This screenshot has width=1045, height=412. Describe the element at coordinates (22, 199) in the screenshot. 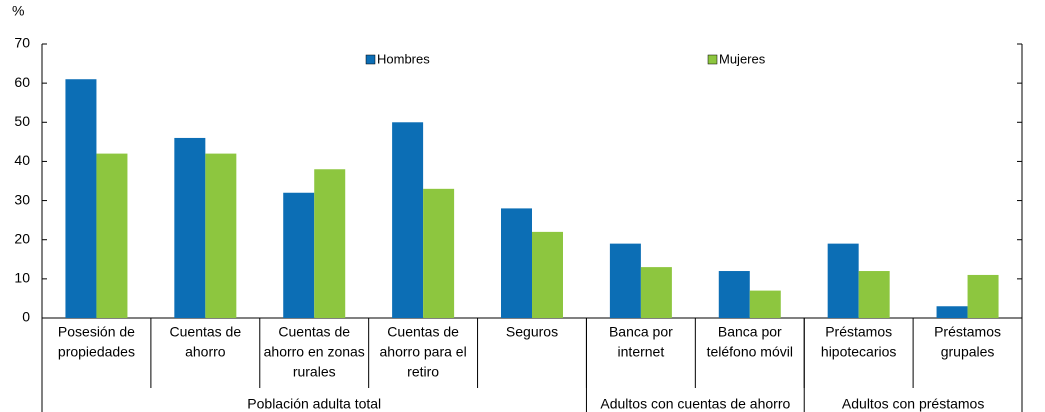

I see `y-tick-label: 30` at that location.